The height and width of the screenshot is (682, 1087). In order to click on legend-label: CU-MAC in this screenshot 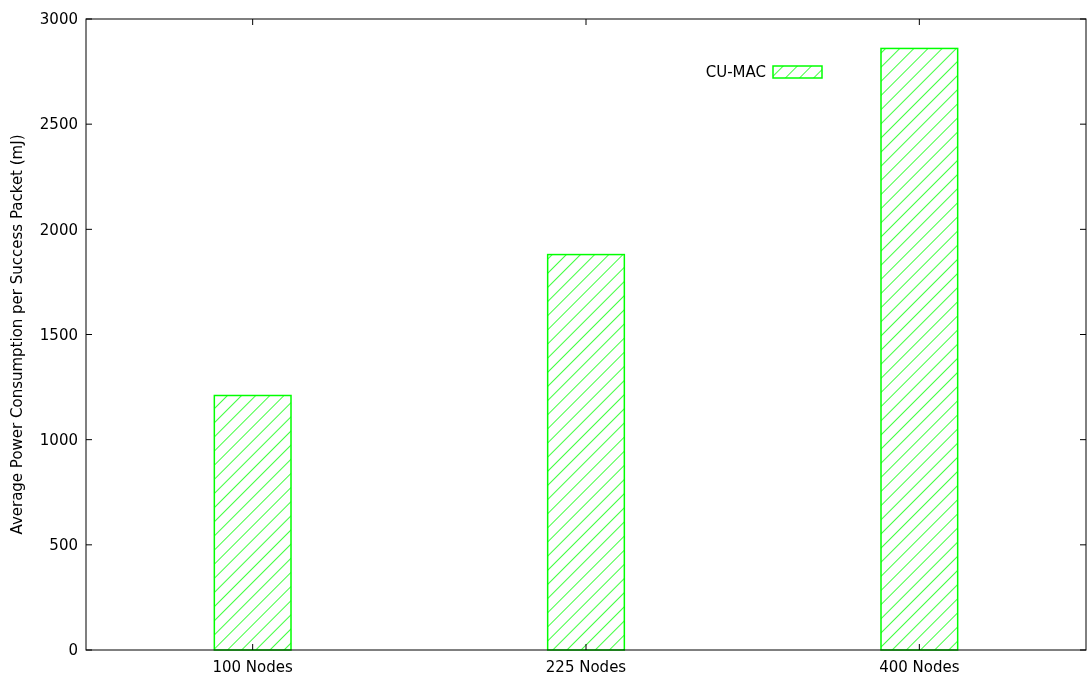, I will do `click(735, 72)`.